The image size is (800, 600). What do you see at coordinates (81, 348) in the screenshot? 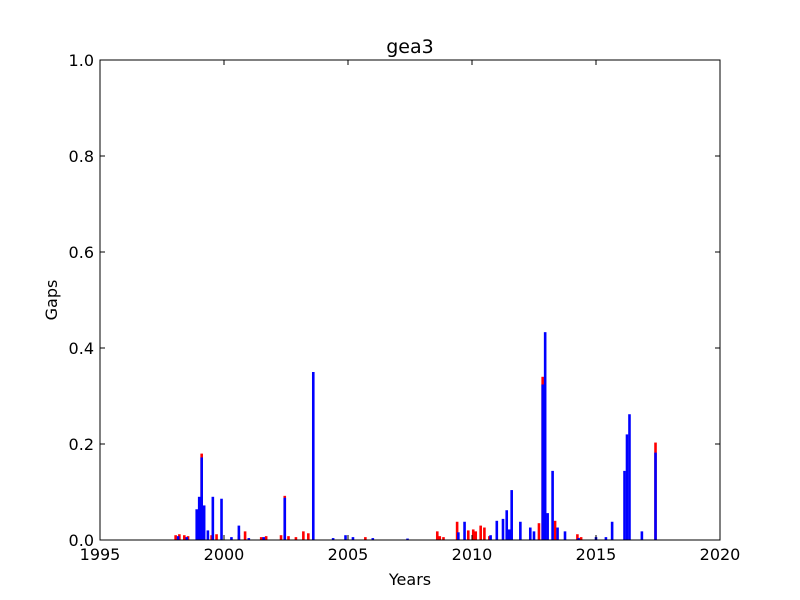
I see `y-tick-label-2: 0.4` at bounding box center [81, 348].